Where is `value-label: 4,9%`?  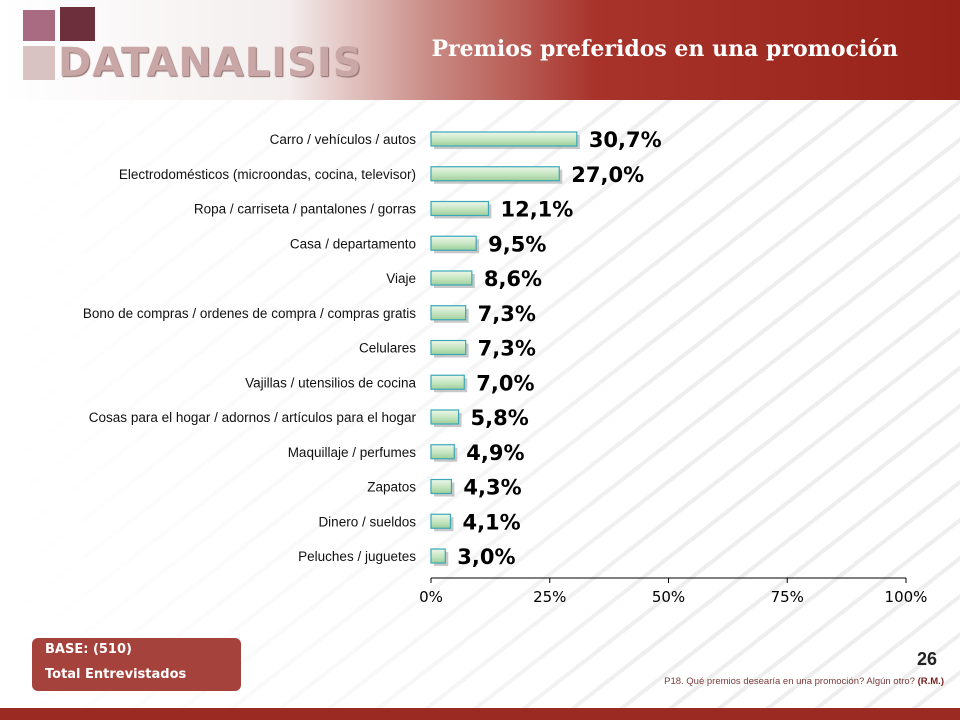
value-label: 4,9% is located at coordinates (495, 453).